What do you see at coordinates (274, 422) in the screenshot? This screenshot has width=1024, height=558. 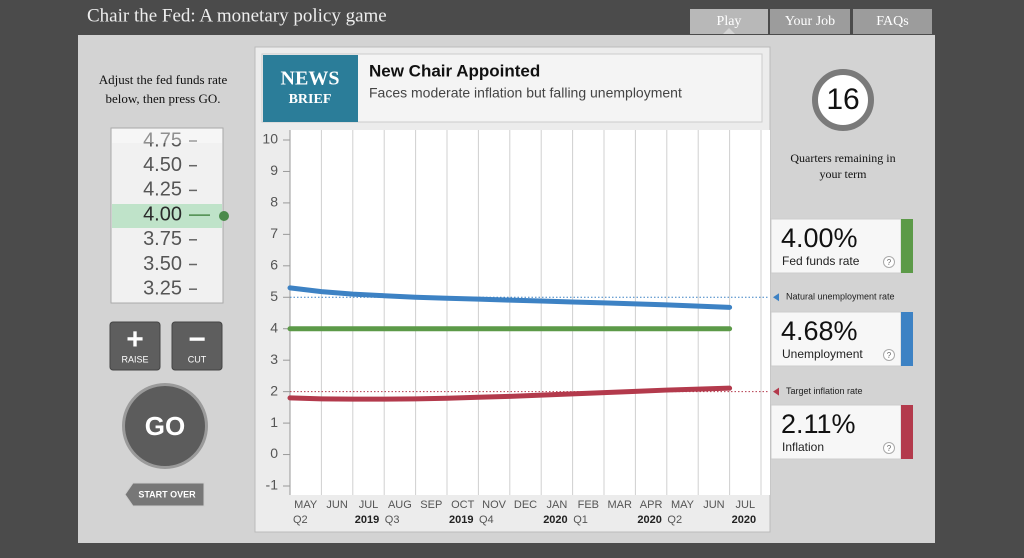 I see `y-tick-label: 1` at bounding box center [274, 422].